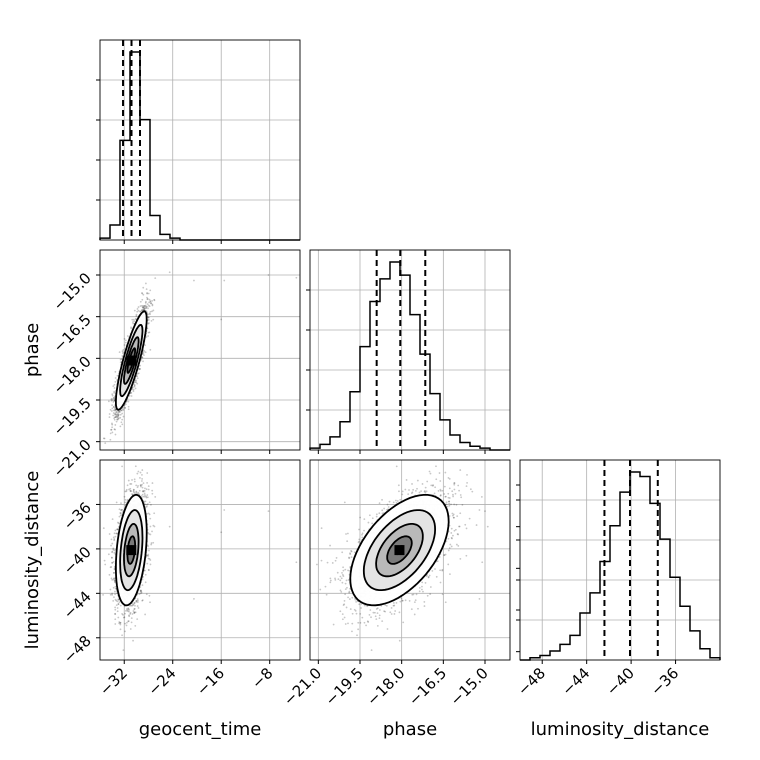 The width and height of the screenshot is (760, 760). What do you see at coordinates (410, 350) in the screenshot?
I see `panel-frame-hist-phase` at bounding box center [410, 350].